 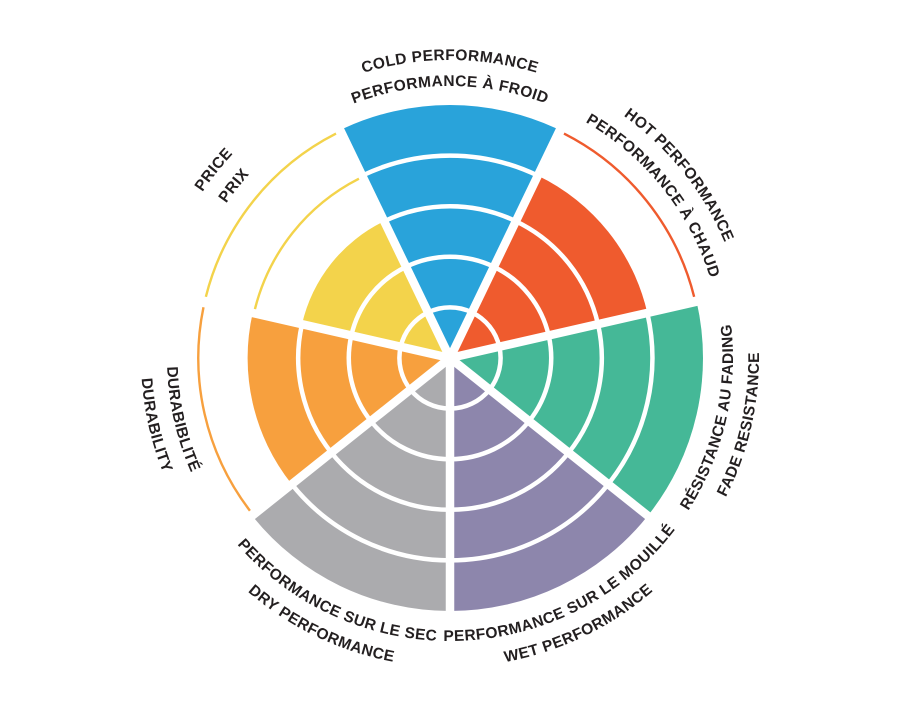 I want to click on sector-wedge-dry-performance, so click(x=351, y=484).